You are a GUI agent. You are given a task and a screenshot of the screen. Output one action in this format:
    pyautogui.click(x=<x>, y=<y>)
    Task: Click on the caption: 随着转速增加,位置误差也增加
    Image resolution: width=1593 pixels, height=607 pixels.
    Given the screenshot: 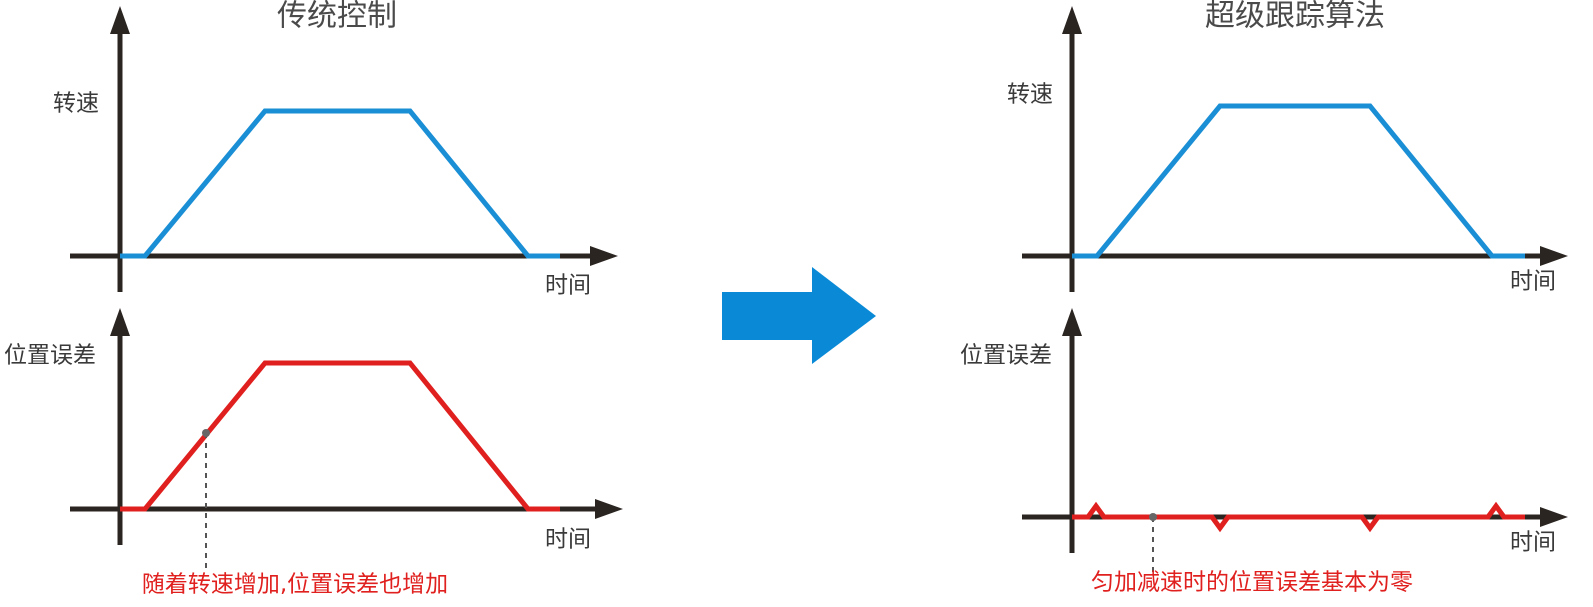 What is the action you would take?
    pyautogui.click(x=295, y=585)
    